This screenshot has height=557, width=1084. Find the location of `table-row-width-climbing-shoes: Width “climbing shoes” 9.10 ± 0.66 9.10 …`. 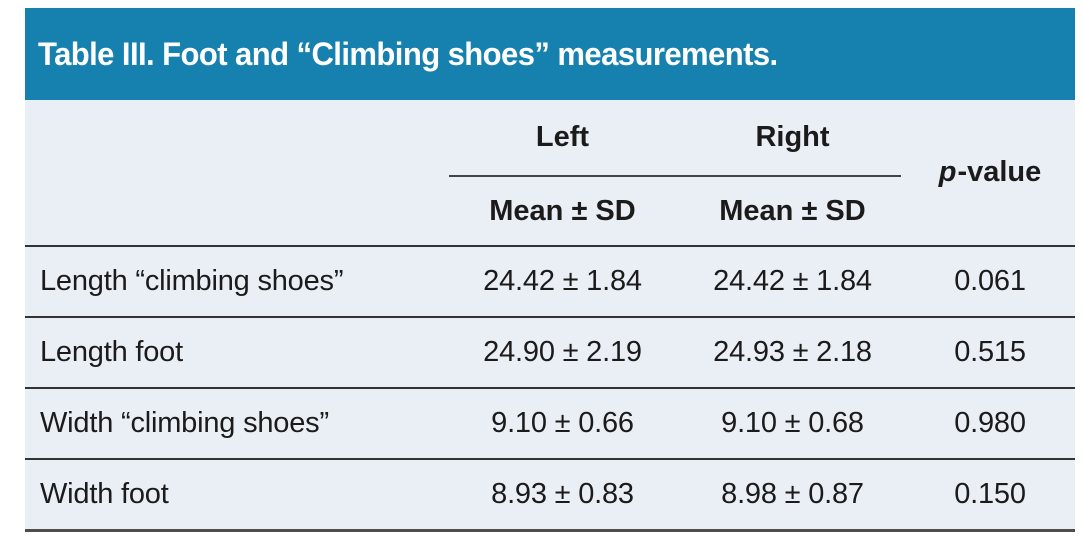

table-row-width-climbing-shoes: Width “climbing shoes” 9.10 ± 0.66 9.10 … is located at coordinates (550, 422).